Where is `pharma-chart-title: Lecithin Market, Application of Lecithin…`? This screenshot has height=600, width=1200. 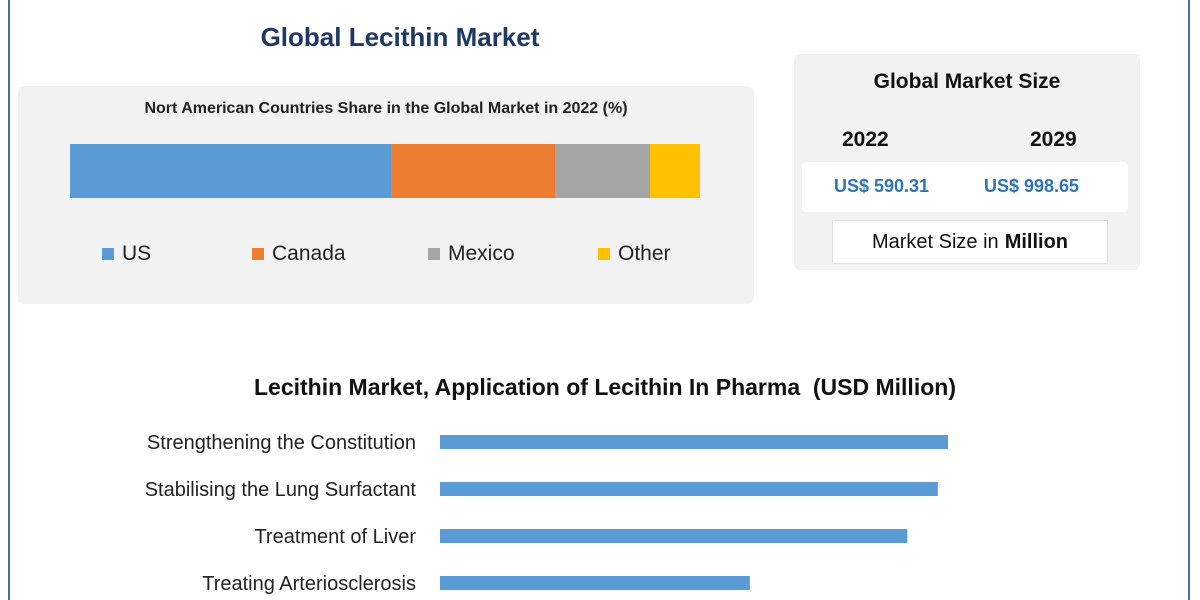
pharma-chart-title: Lecithin Market, Application of Lecithin… is located at coordinates (605, 387).